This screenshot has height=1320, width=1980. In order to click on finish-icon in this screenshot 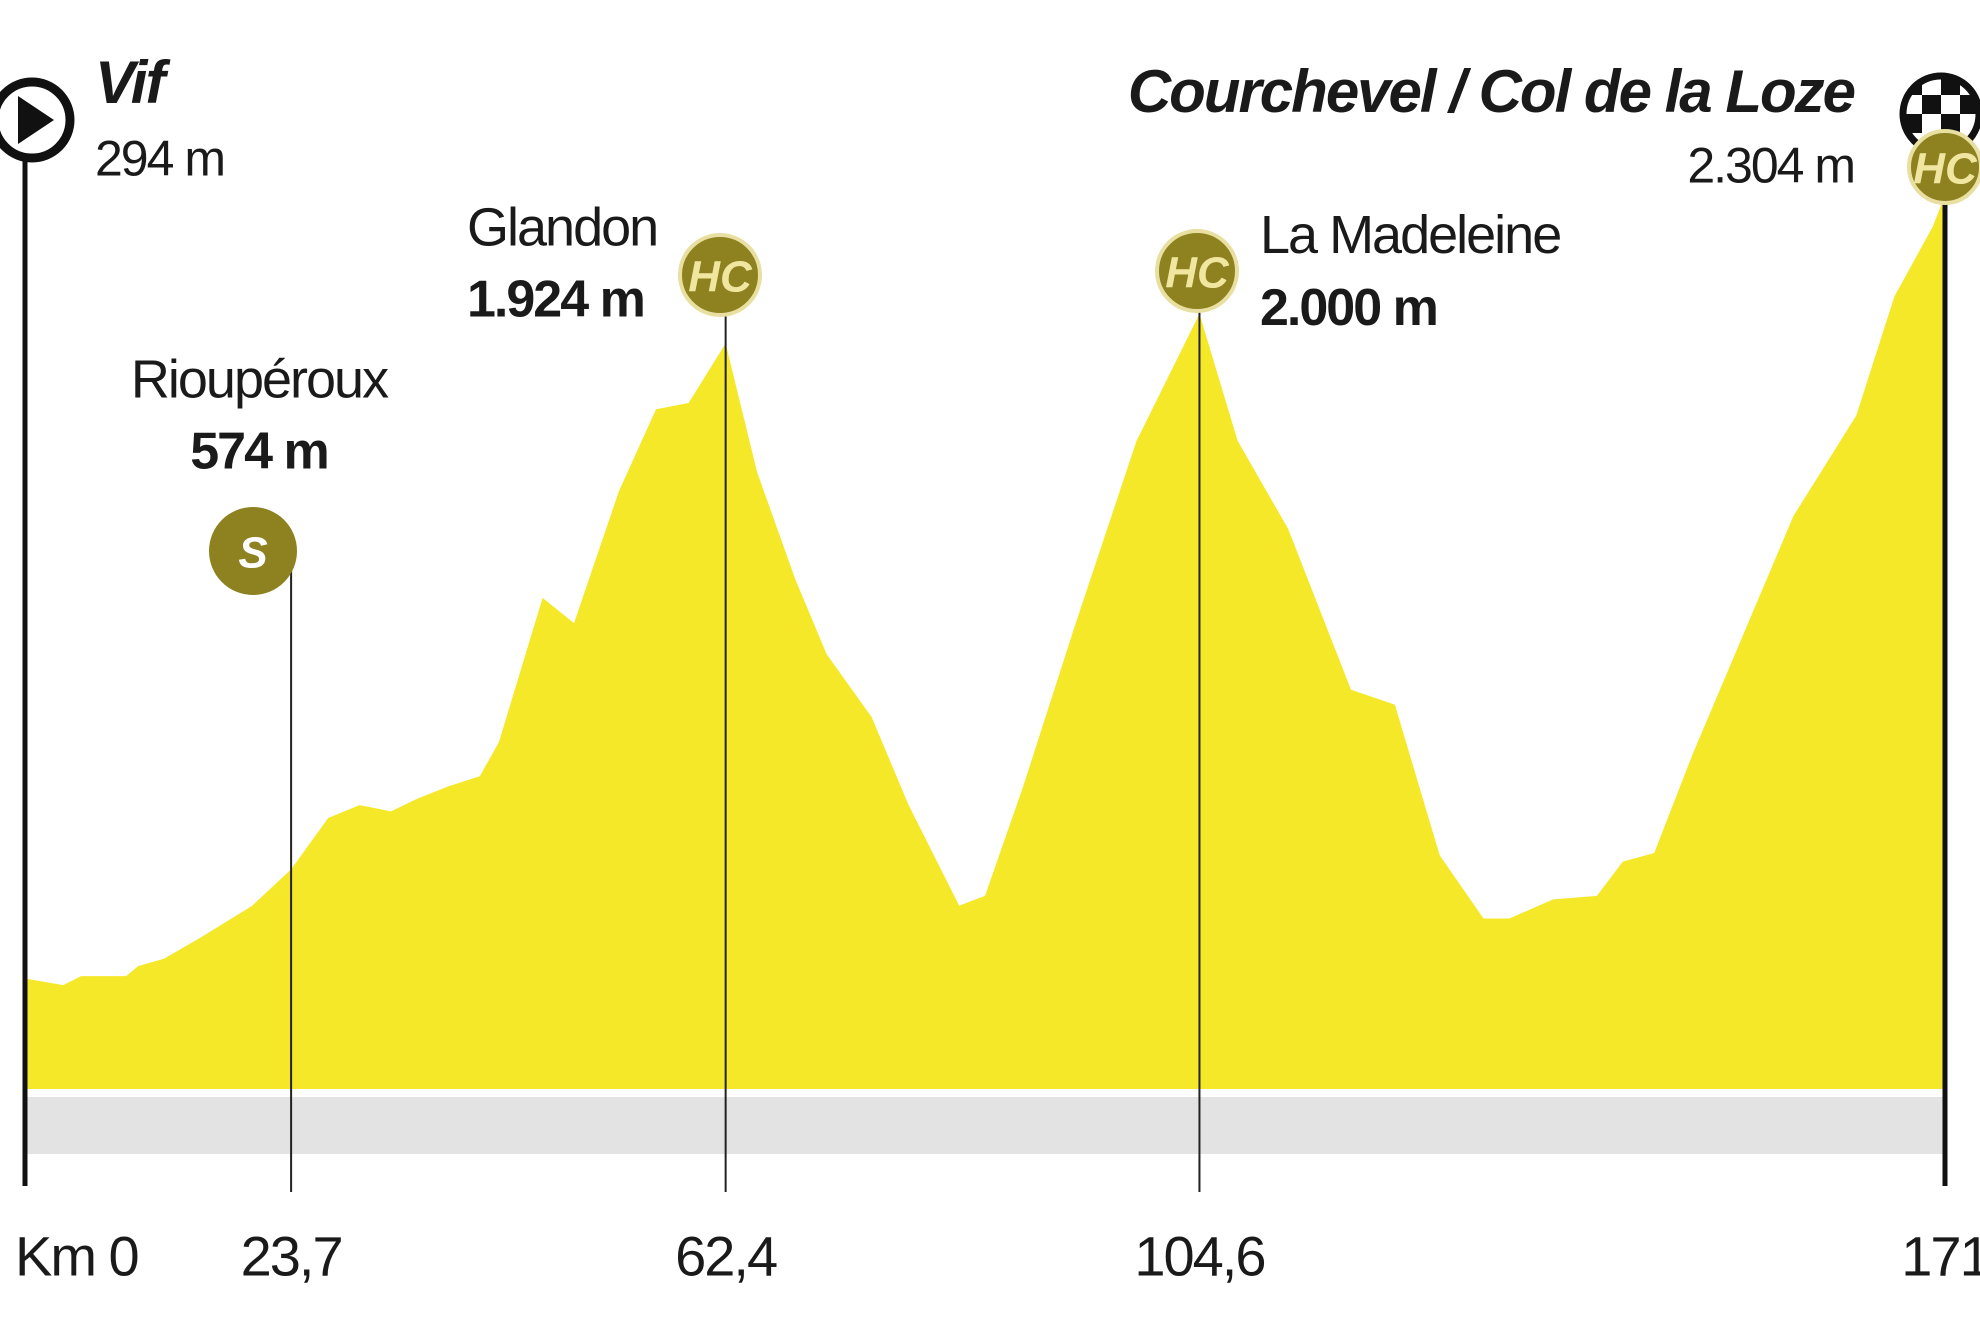, I will do `click(1939, 114)`.